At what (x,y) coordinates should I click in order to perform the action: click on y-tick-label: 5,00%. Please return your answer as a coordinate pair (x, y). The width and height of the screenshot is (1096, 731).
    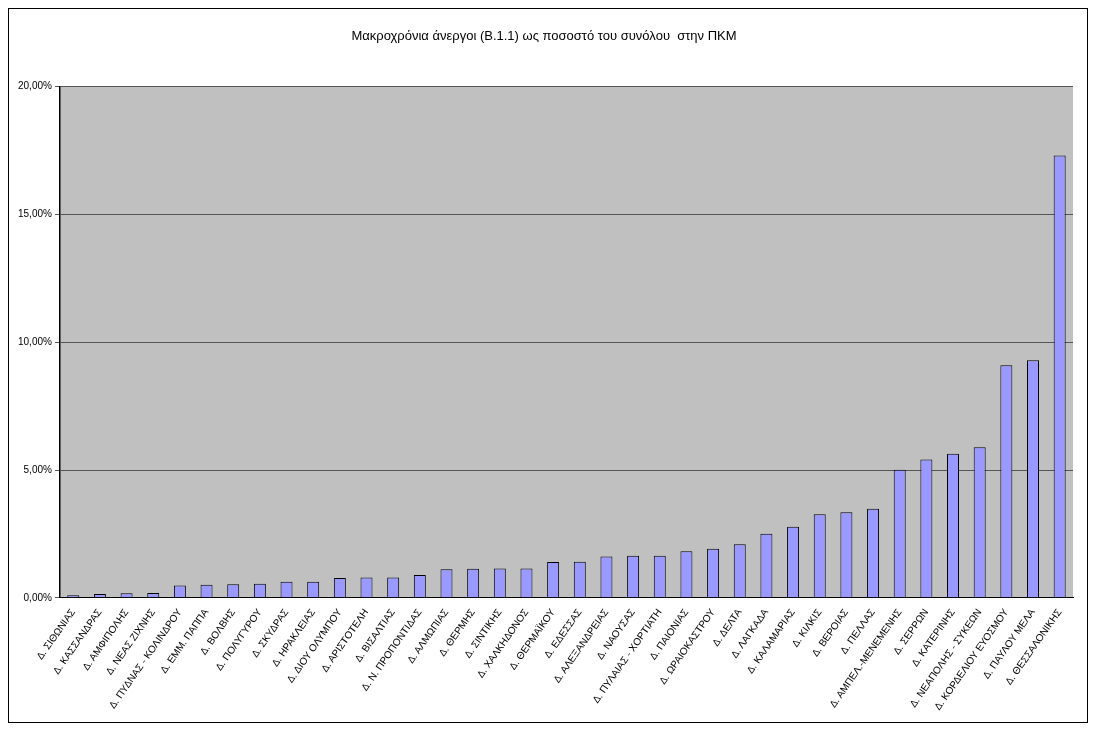
    Looking at the image, I should click on (38, 469).